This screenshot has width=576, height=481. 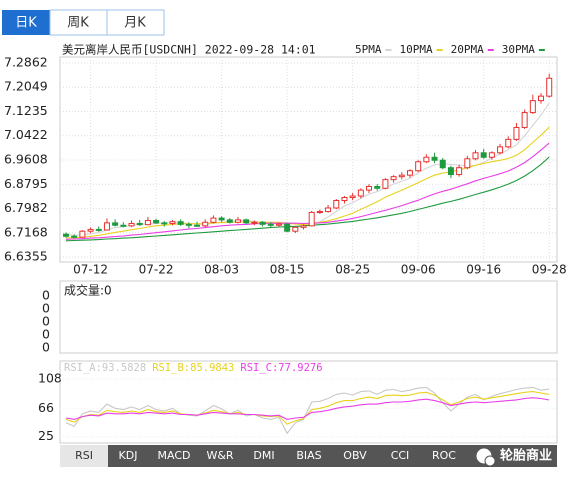 What do you see at coordinates (26, 231) in the screenshot?
I see `y-tick-label: 6.7168` at bounding box center [26, 231].